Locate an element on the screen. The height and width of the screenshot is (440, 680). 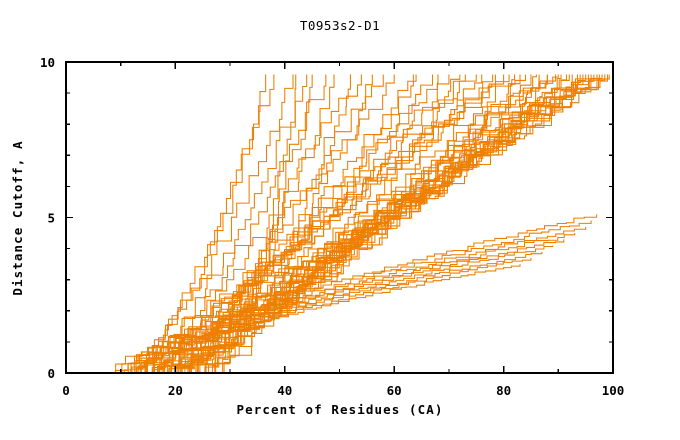
x-tick-label: 40 is located at coordinates (284, 390).